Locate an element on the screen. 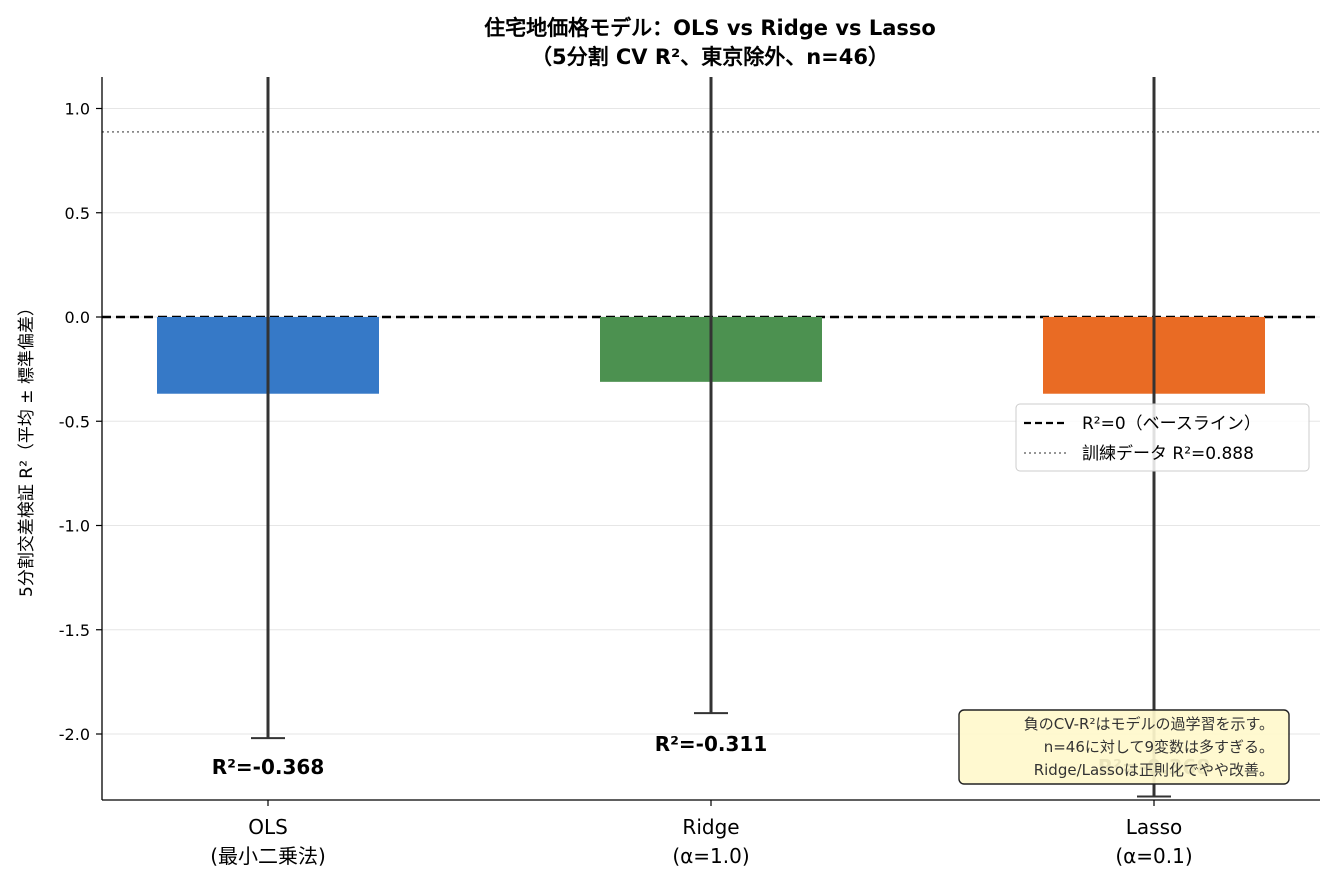  x-ticks: OLS (最小二乗法) Ridge (α=1.0) Lasso (α=0.1) is located at coordinates (701, 834).